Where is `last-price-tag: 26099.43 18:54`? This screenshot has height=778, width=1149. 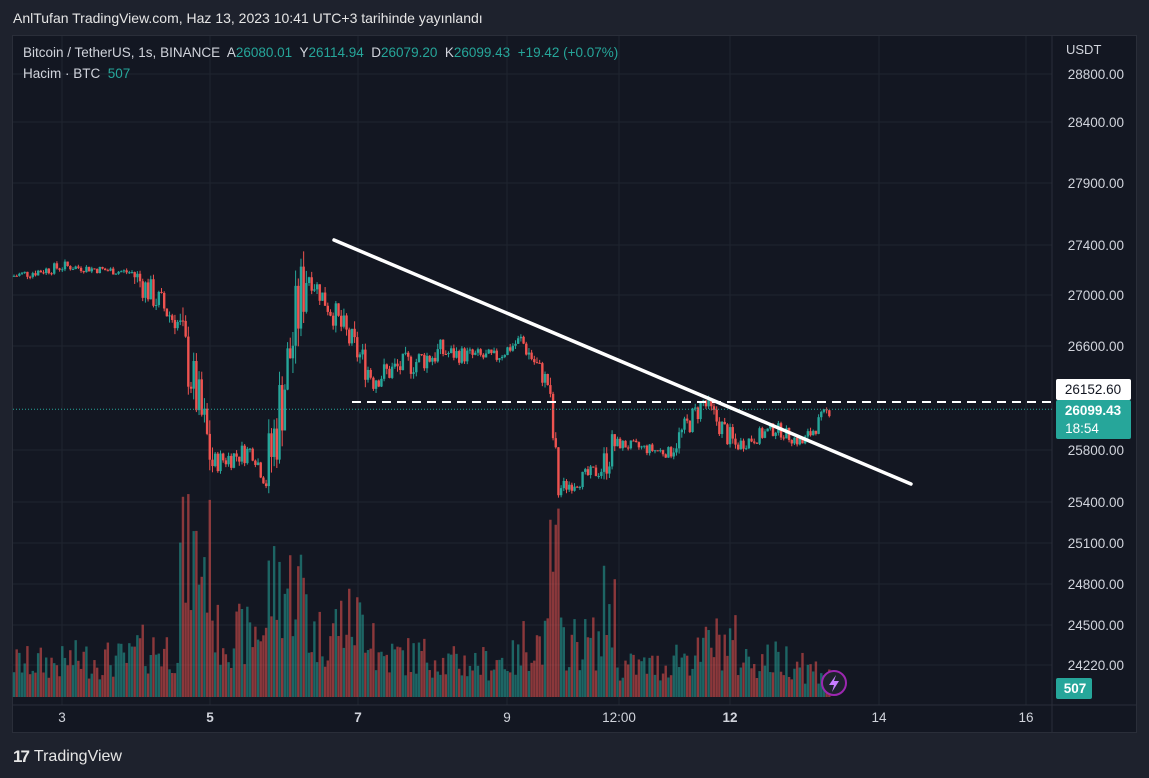
last-price-tag: 26099.43 18:54 is located at coordinates (1093, 419).